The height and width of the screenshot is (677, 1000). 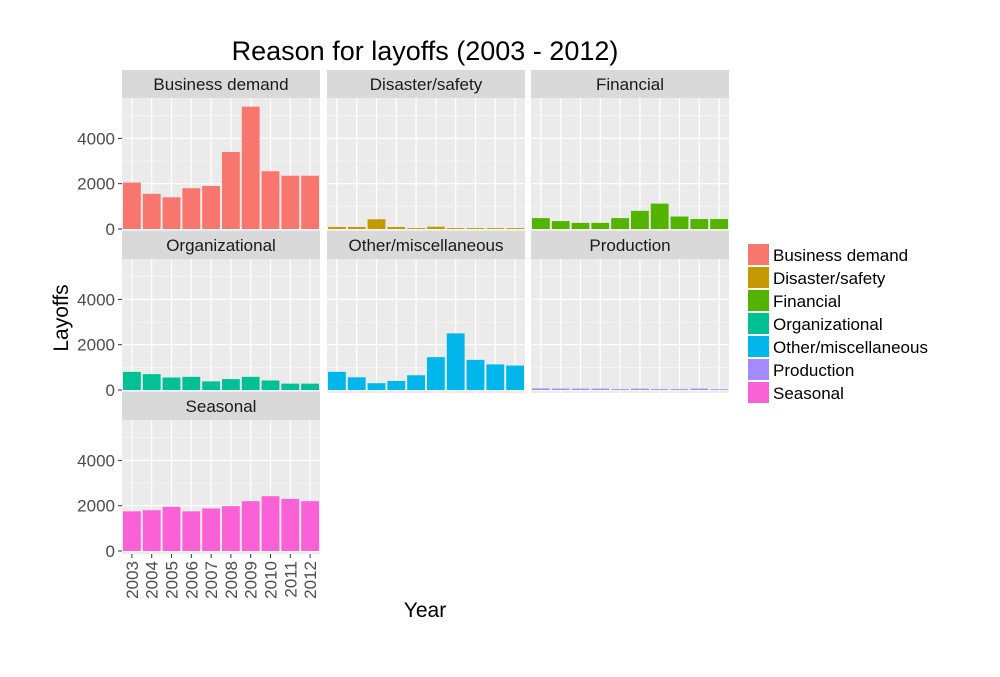 What do you see at coordinates (191, 580) in the screenshot?
I see `x-tick-label: 2006` at bounding box center [191, 580].